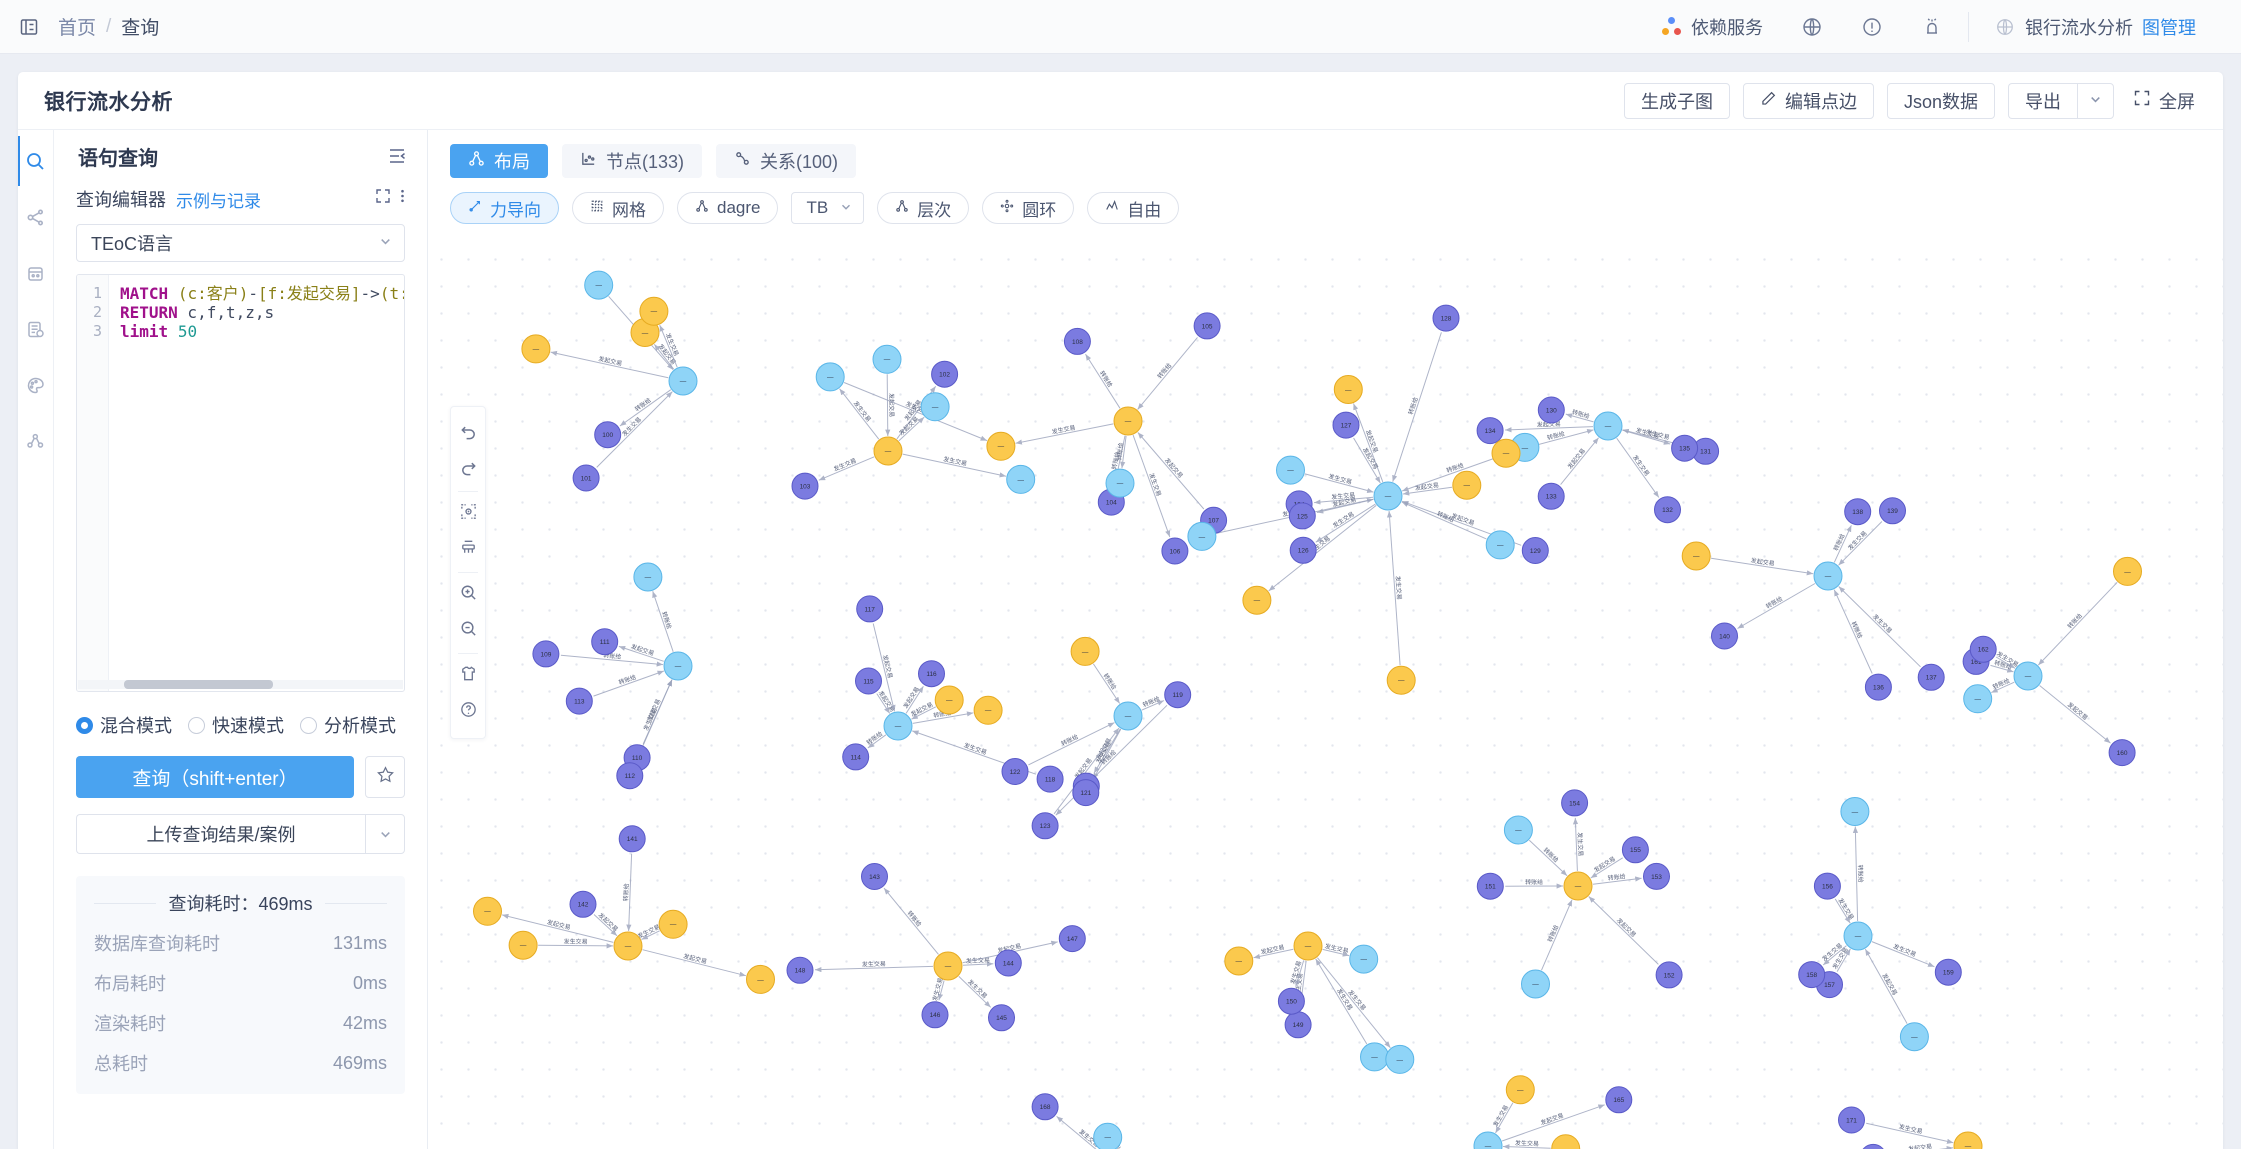  I want to click on graph-node: 170, so click(1873, 1146).